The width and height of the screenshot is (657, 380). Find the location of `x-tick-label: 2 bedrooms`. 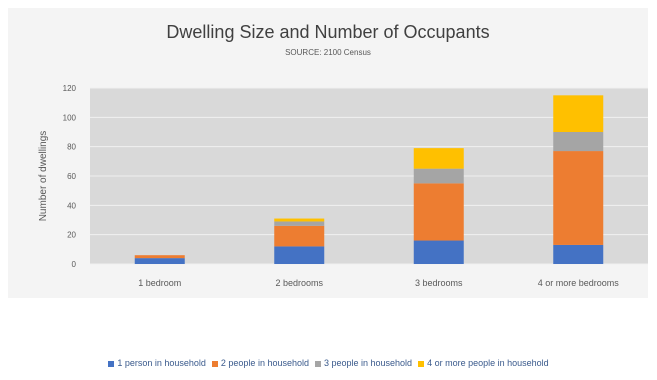

x-tick-label: 2 bedrooms is located at coordinates (299, 283).